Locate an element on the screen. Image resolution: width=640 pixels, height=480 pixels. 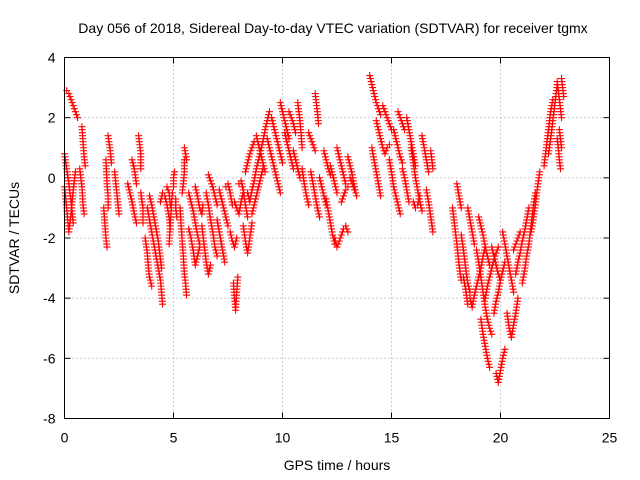
x-tick-label: 20 is located at coordinates (501, 438).